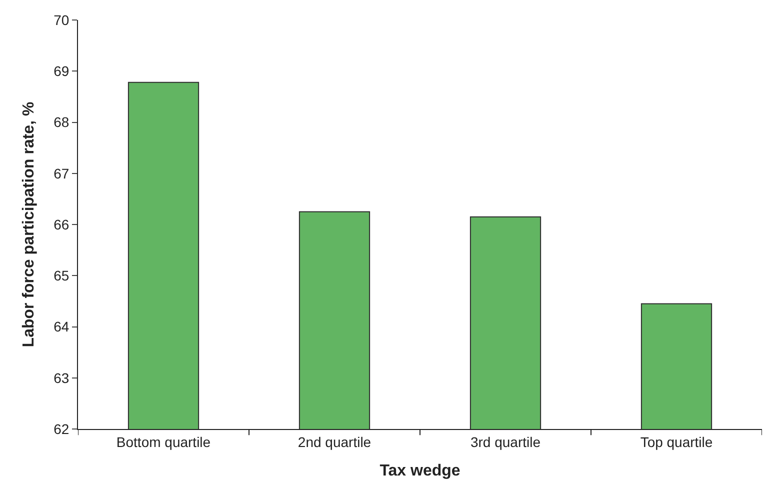 This screenshot has height=487, width=766. Describe the element at coordinates (62, 276) in the screenshot. I see `y-tick-label: 65` at that location.